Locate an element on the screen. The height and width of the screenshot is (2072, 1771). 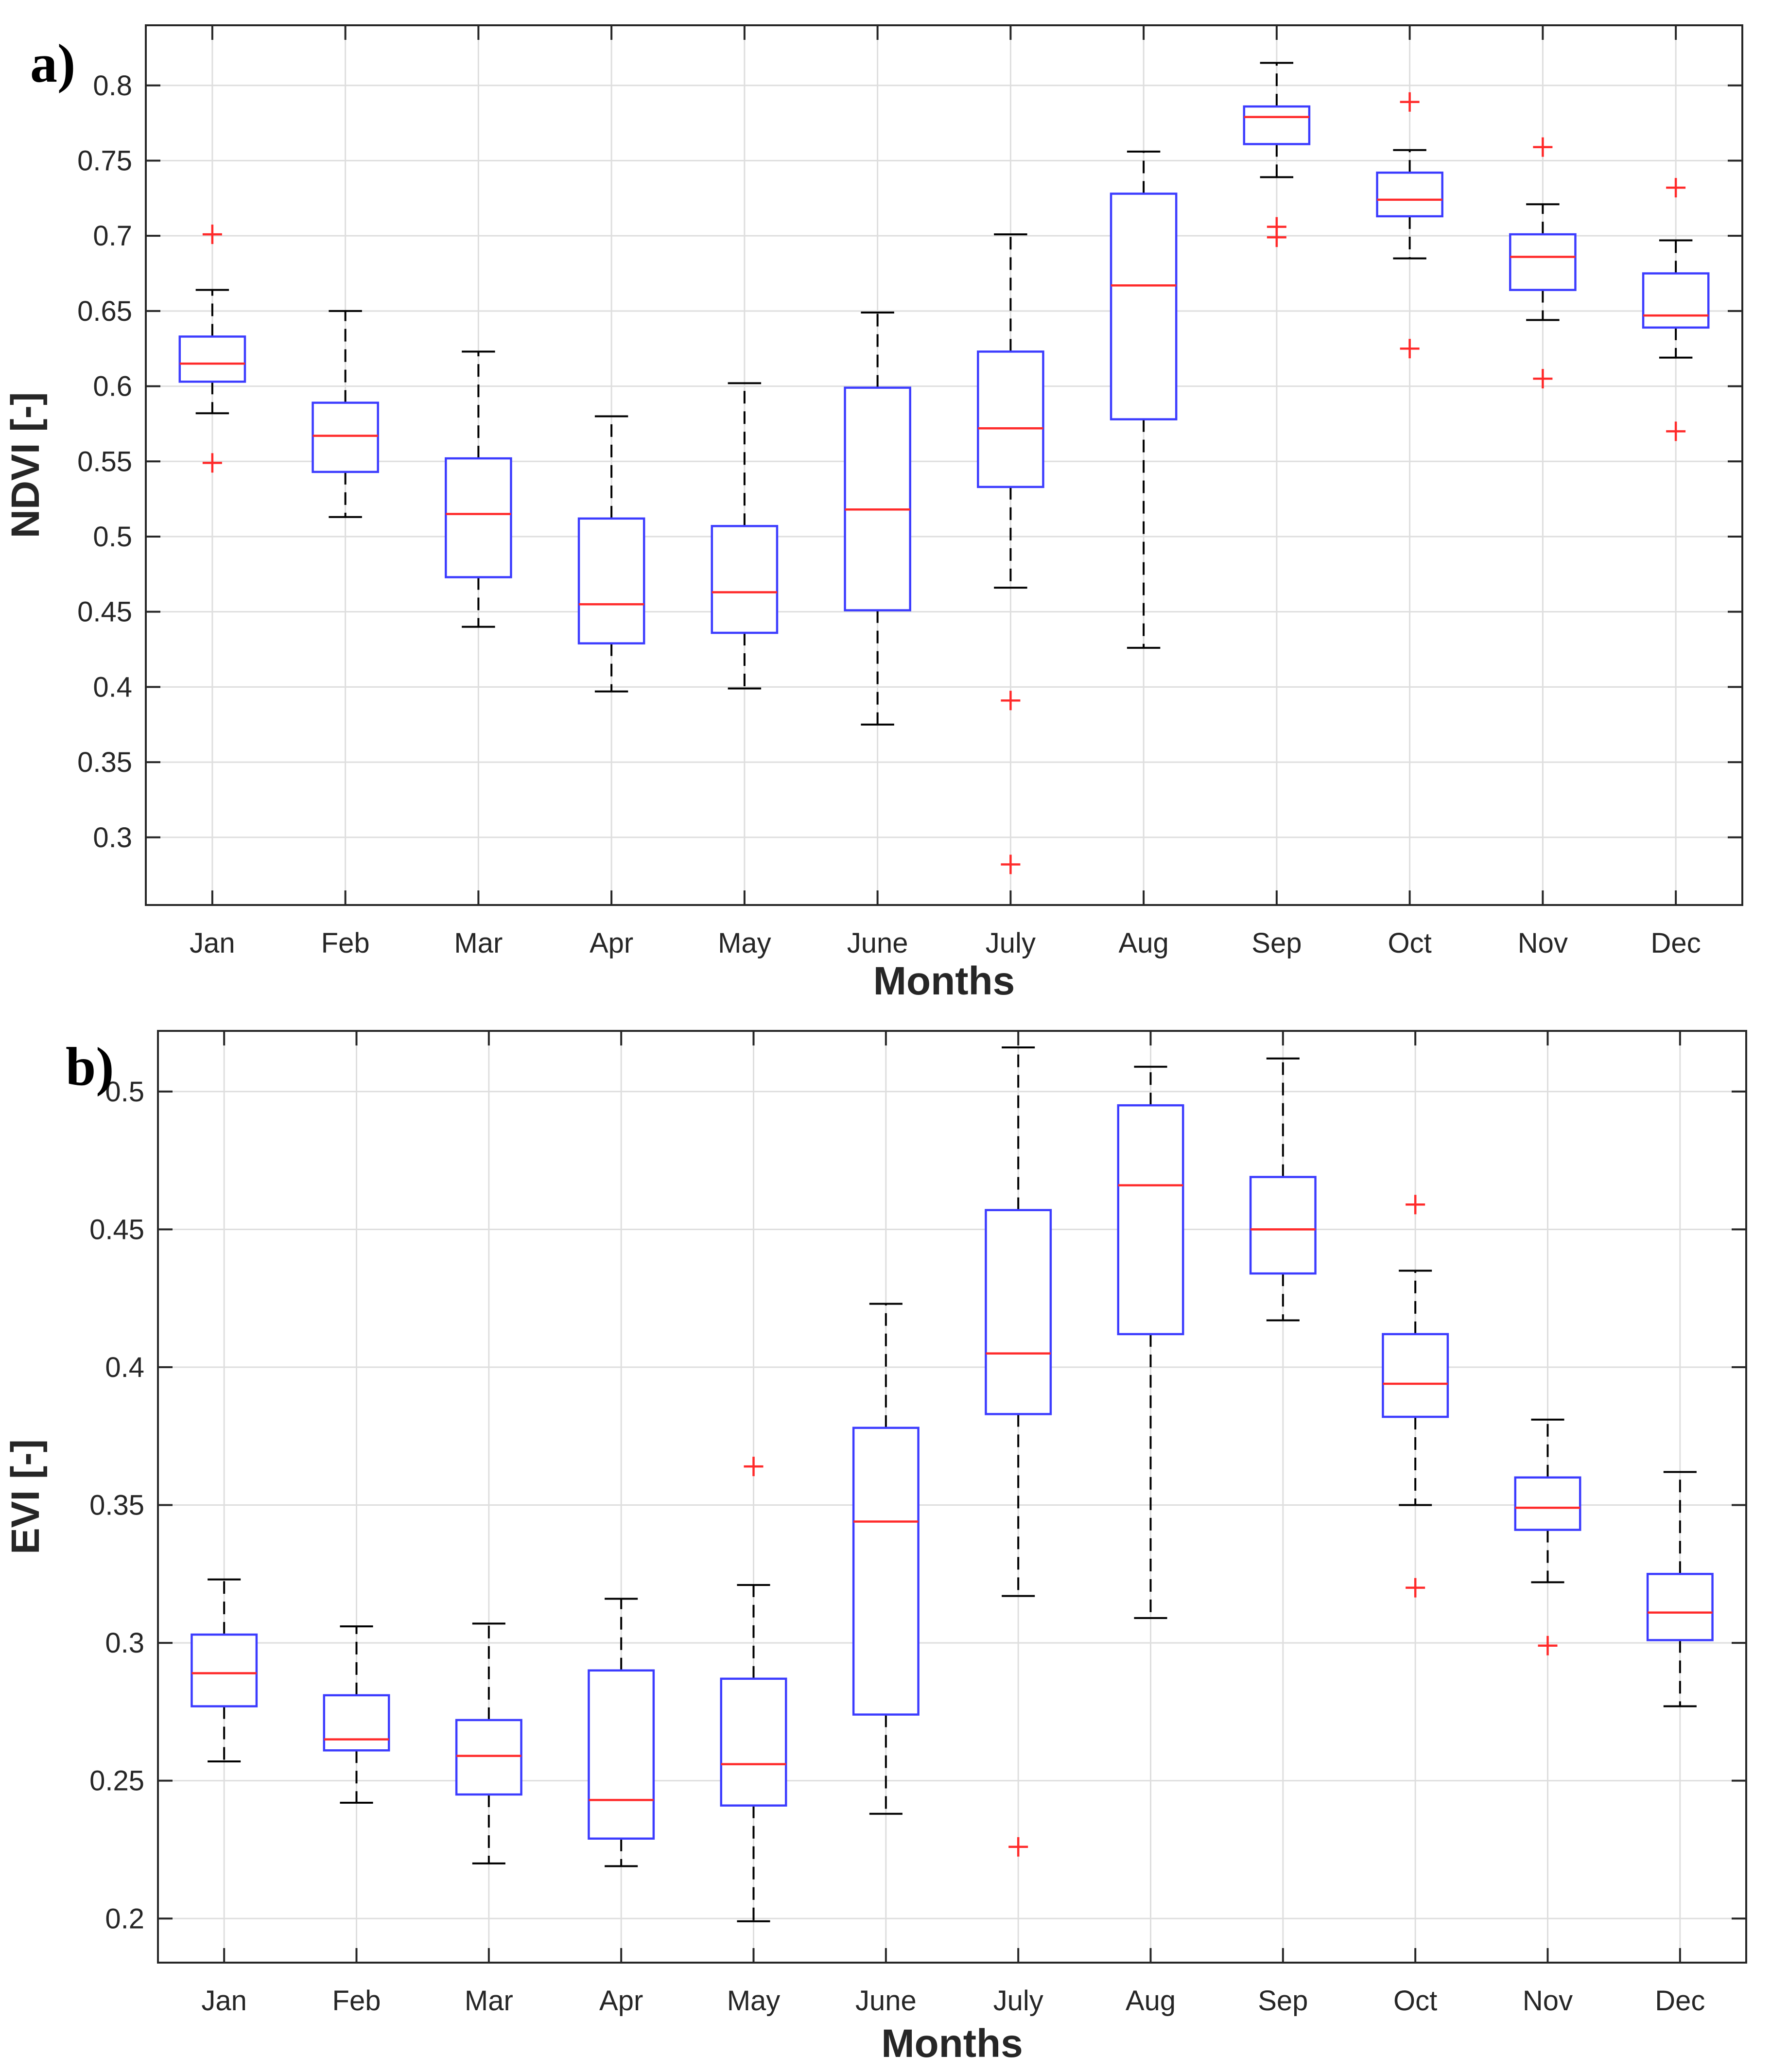
y-tick-label: 0.5 is located at coordinates (124, 1092).